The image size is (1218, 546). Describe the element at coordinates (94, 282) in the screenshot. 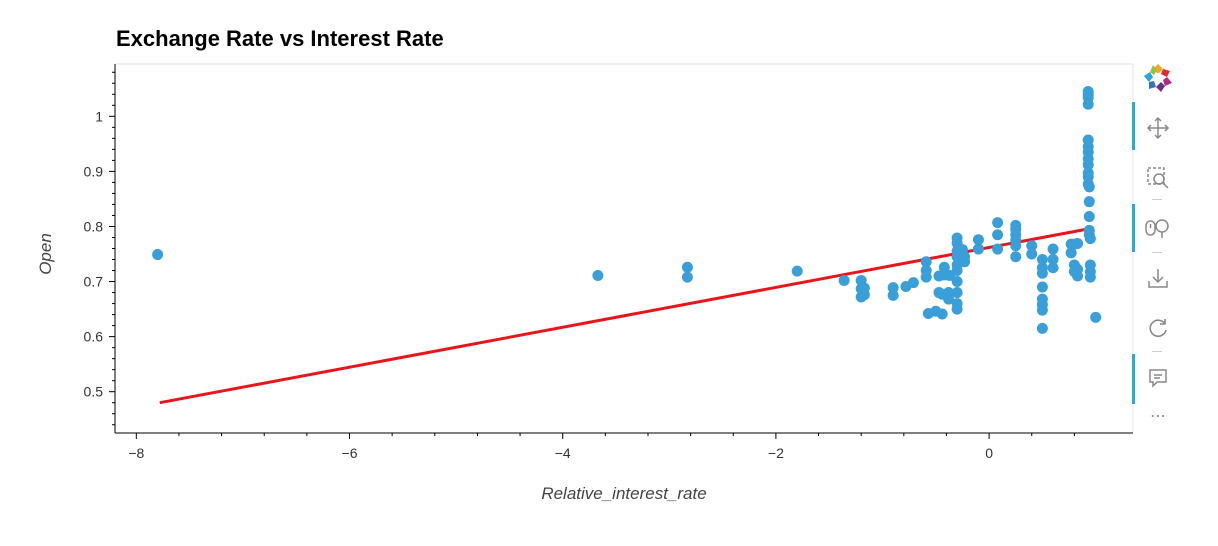

I see `y-tick-label: 0.7` at that location.